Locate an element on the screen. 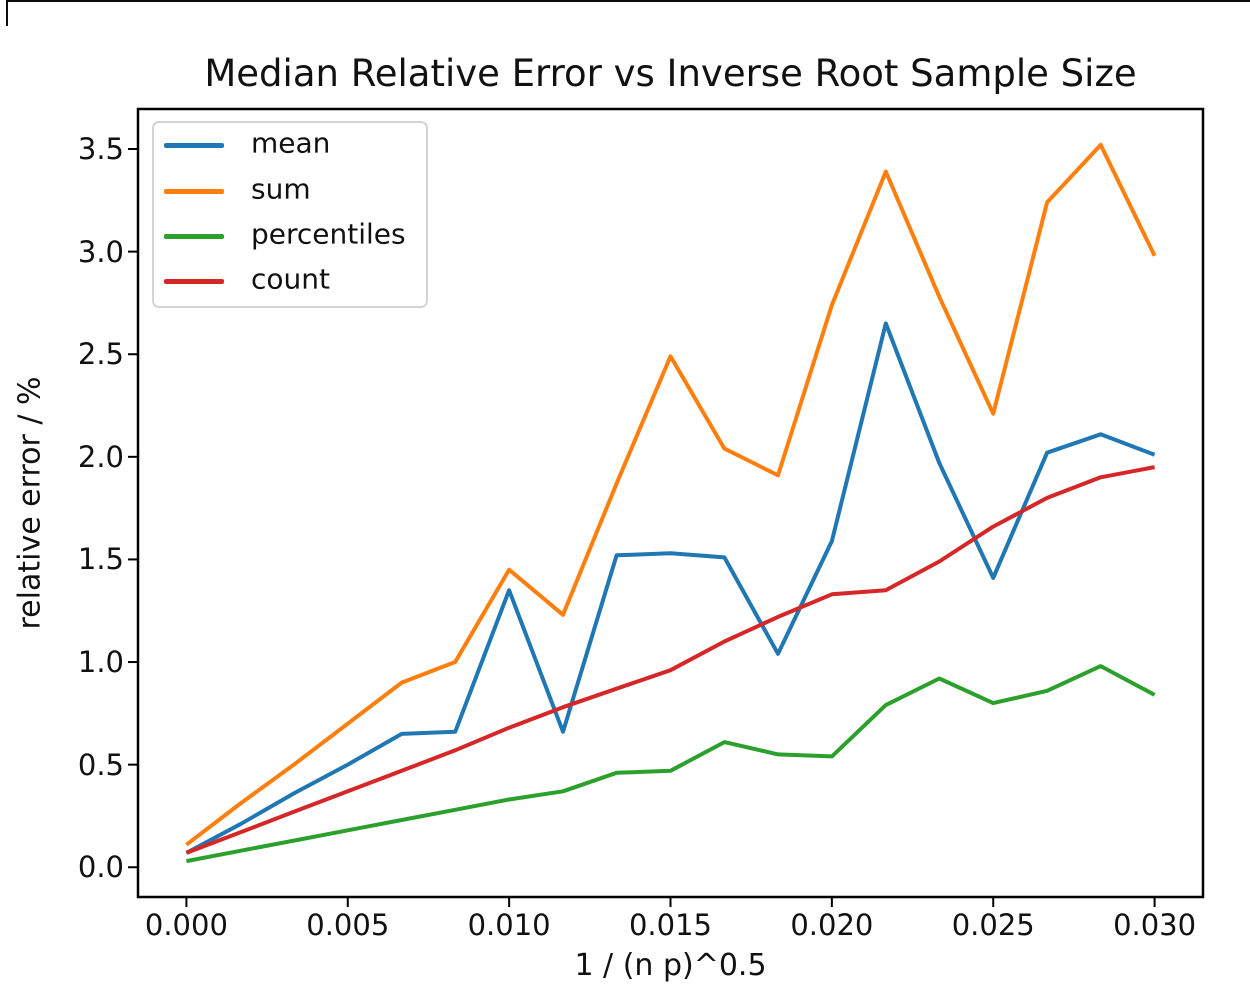  legend-swatch-sum is located at coordinates (194, 191).